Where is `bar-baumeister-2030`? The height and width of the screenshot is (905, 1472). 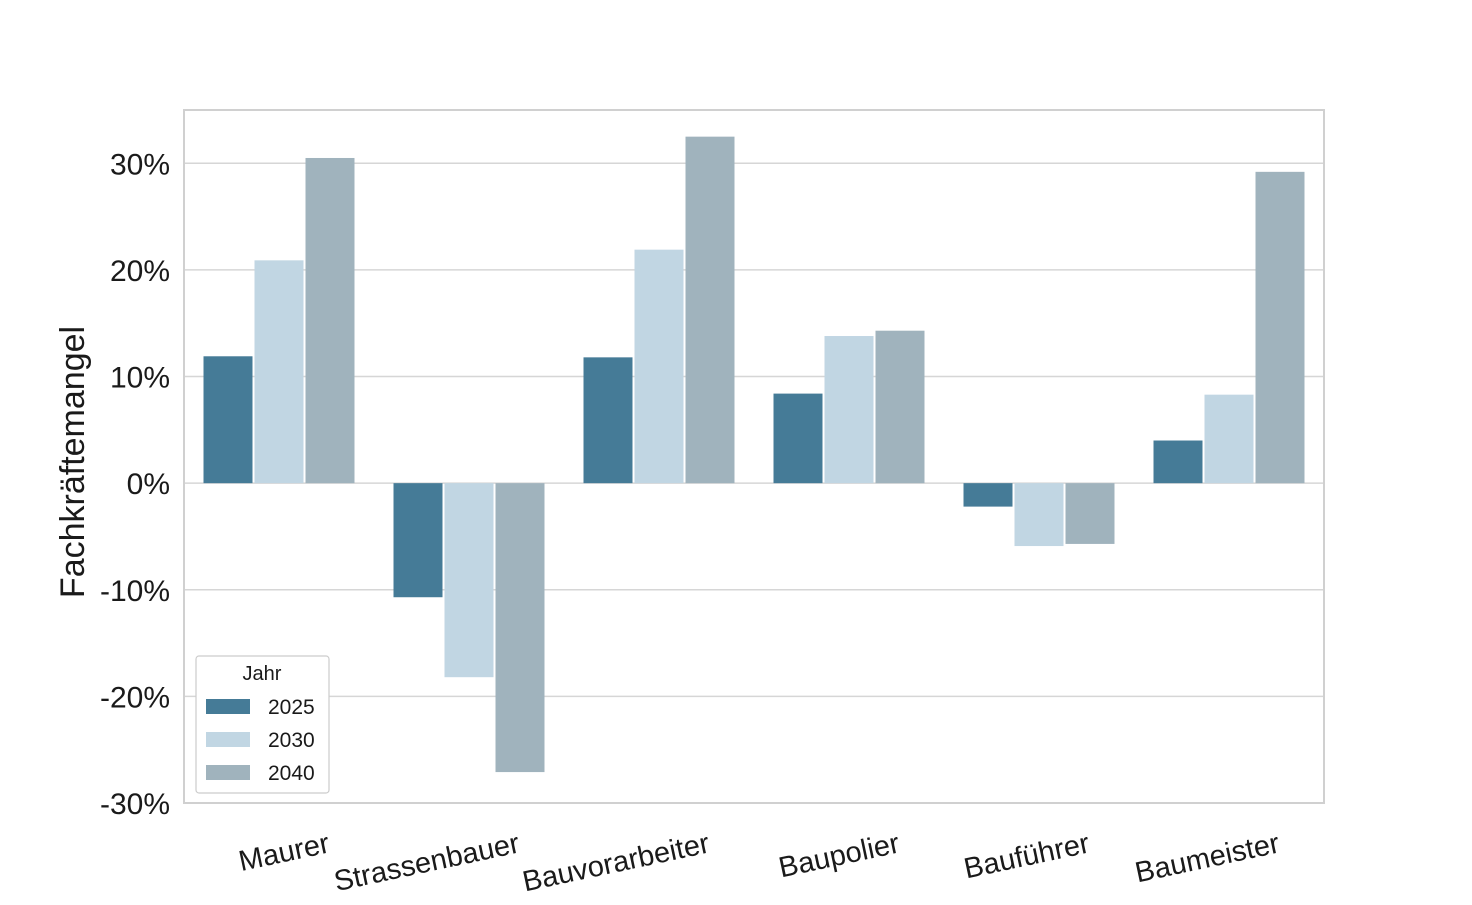 bar-baumeister-2030 is located at coordinates (1229, 439).